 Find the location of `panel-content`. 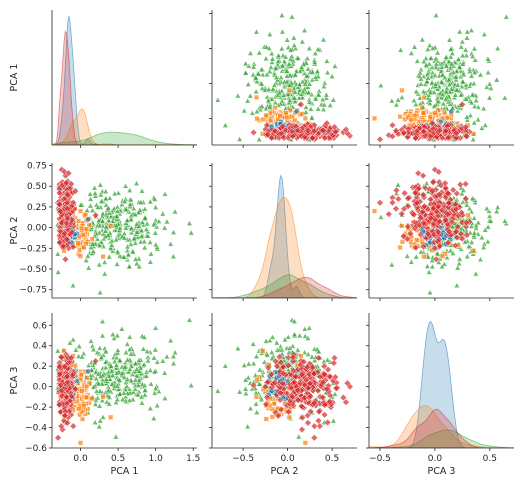

panel-content is located at coordinates (284, 236).